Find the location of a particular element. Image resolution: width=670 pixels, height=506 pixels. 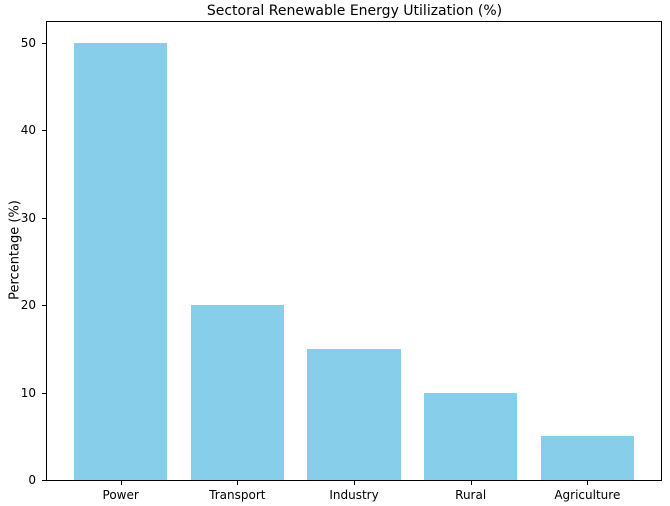

y-tick-label-50: 50 is located at coordinates (28, 42).